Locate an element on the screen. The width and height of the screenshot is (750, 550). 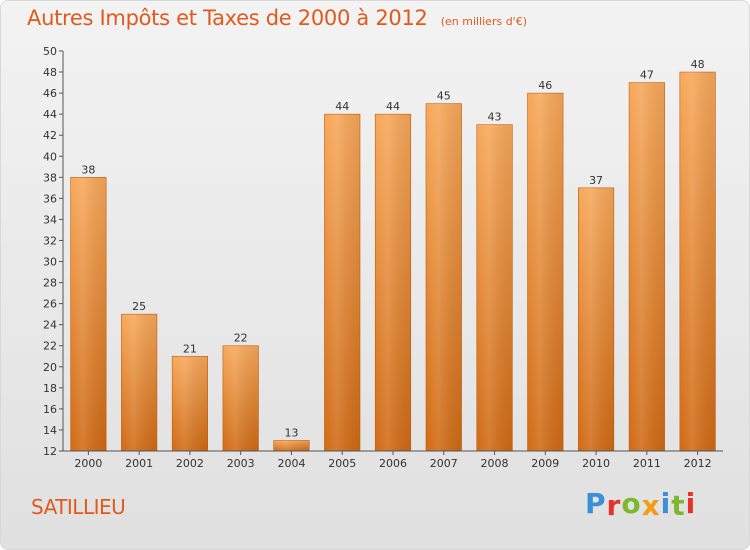
bar-2008: 43 is located at coordinates (494, 281).